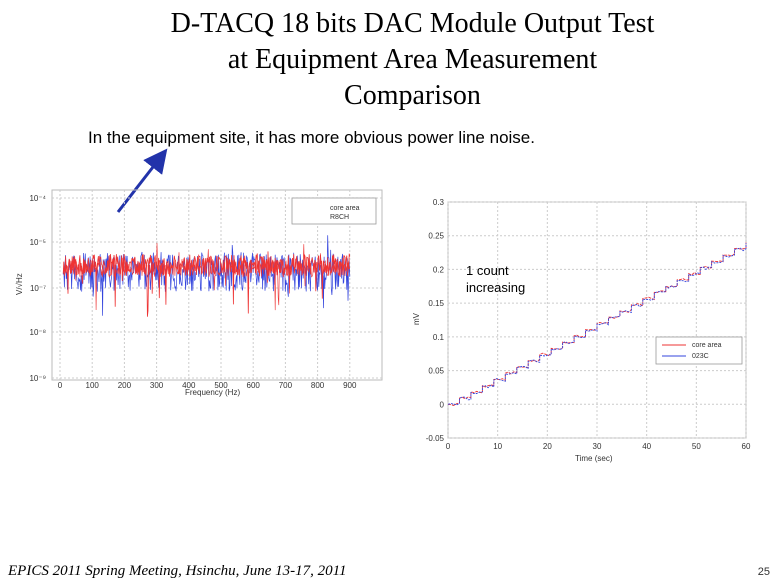 The height and width of the screenshot is (585, 780). Describe the element at coordinates (696, 446) in the screenshot. I see `staircase-x-tick: 50` at that location.